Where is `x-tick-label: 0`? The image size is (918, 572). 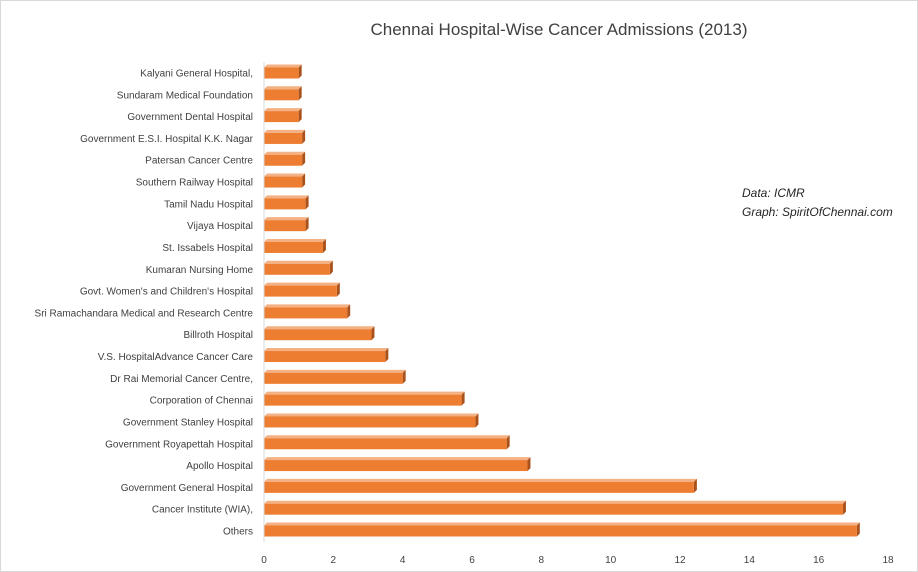
x-tick-label: 0 is located at coordinates (264, 560).